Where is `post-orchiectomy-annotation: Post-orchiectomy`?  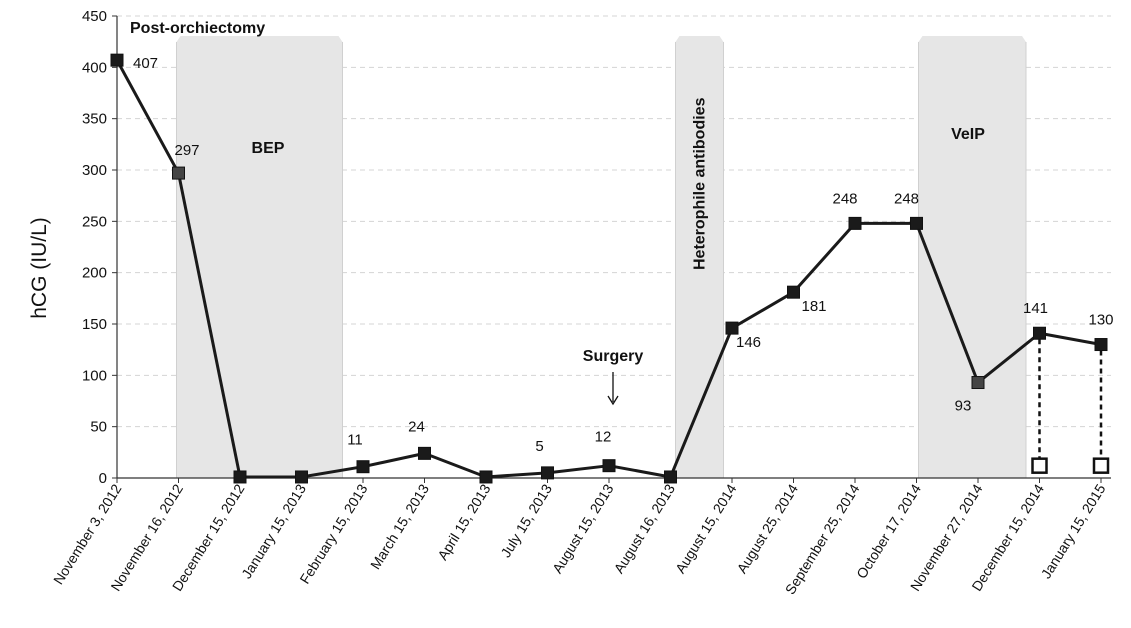
post-orchiectomy-annotation: Post-orchiectomy is located at coordinates (197, 28).